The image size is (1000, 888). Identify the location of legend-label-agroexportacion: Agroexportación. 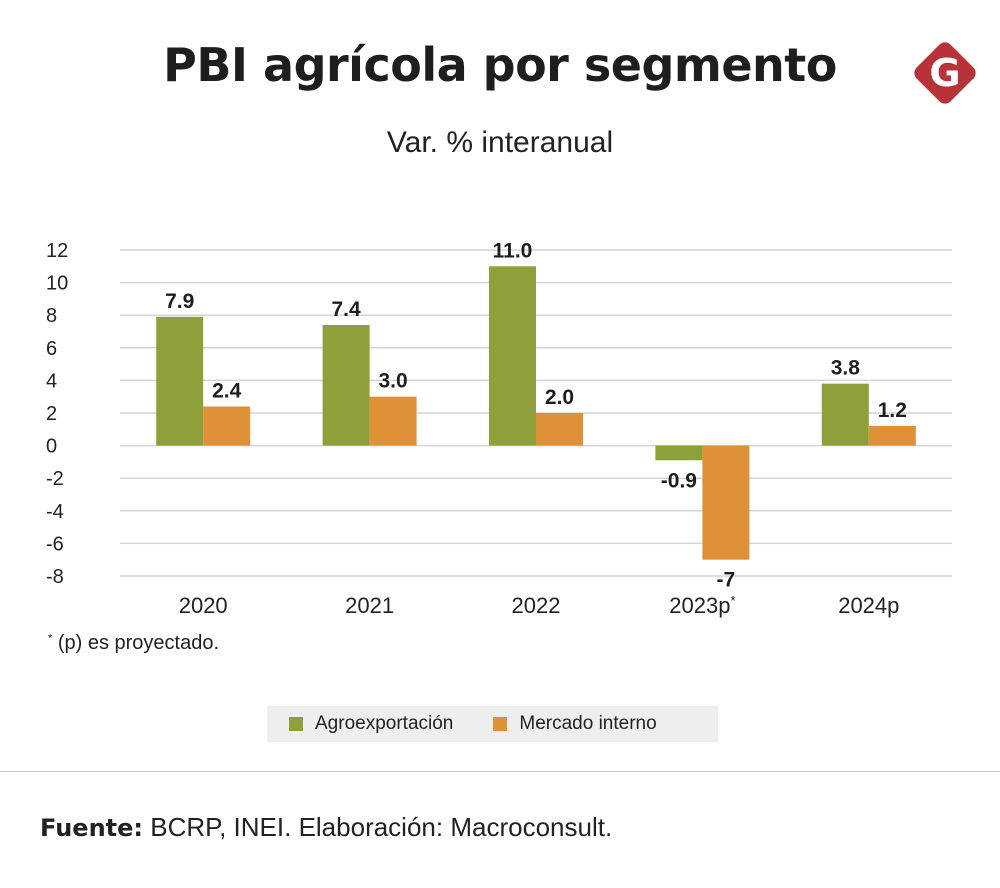
(384, 723).